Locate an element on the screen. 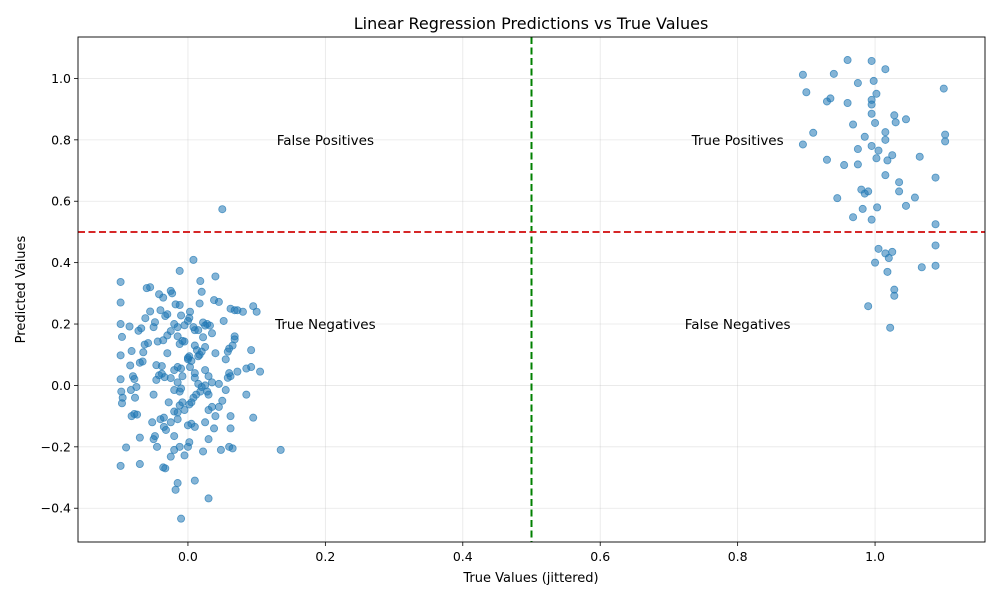  y-tick-label-4: 0.4 is located at coordinates (61, 262).